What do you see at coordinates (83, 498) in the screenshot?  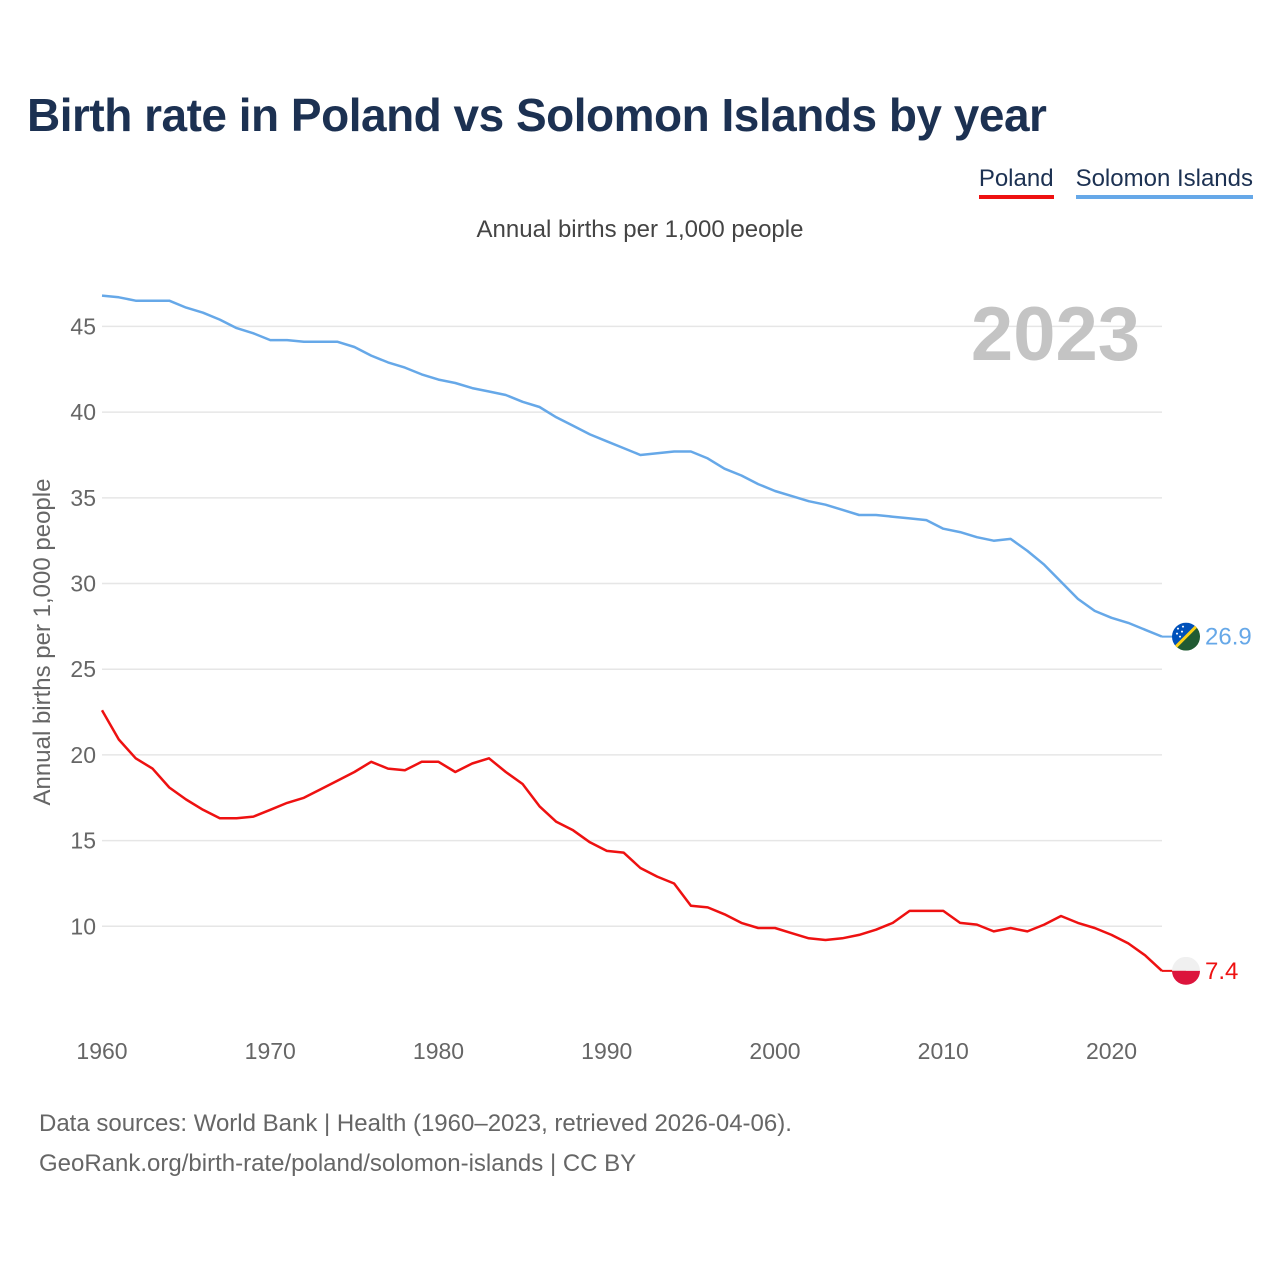 I see `y-tick-label-35: 35` at bounding box center [83, 498].